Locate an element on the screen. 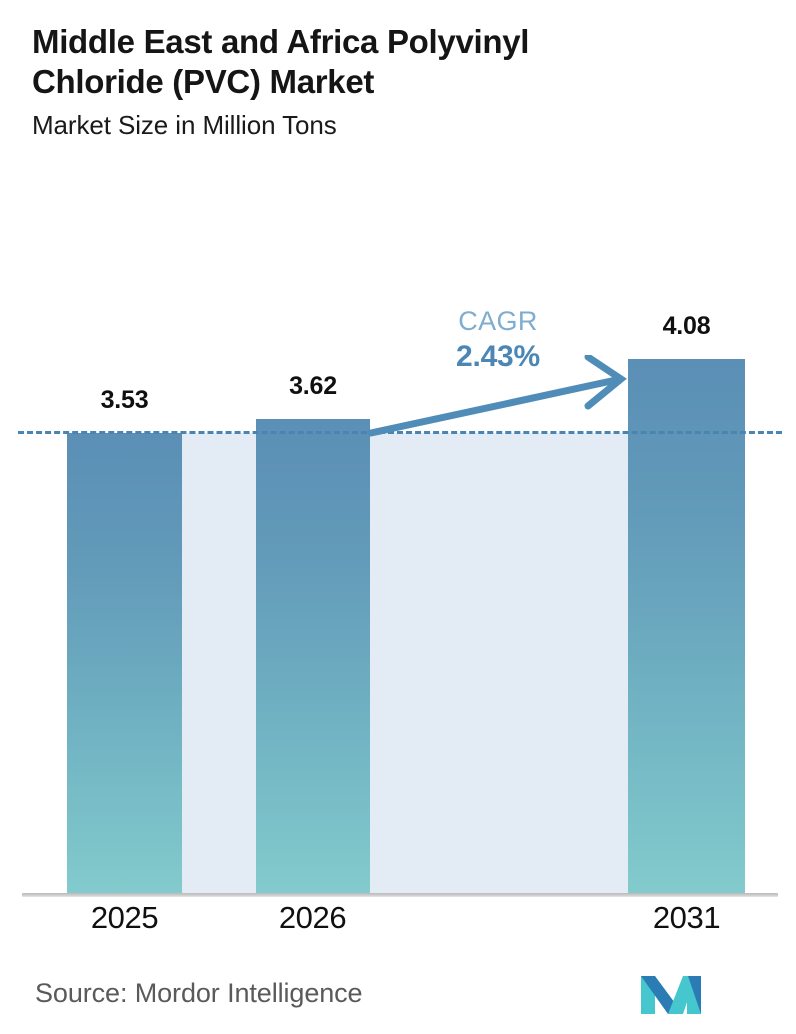 The width and height of the screenshot is (796, 1034). mordor-intelligence-logo is located at coordinates (671, 995).